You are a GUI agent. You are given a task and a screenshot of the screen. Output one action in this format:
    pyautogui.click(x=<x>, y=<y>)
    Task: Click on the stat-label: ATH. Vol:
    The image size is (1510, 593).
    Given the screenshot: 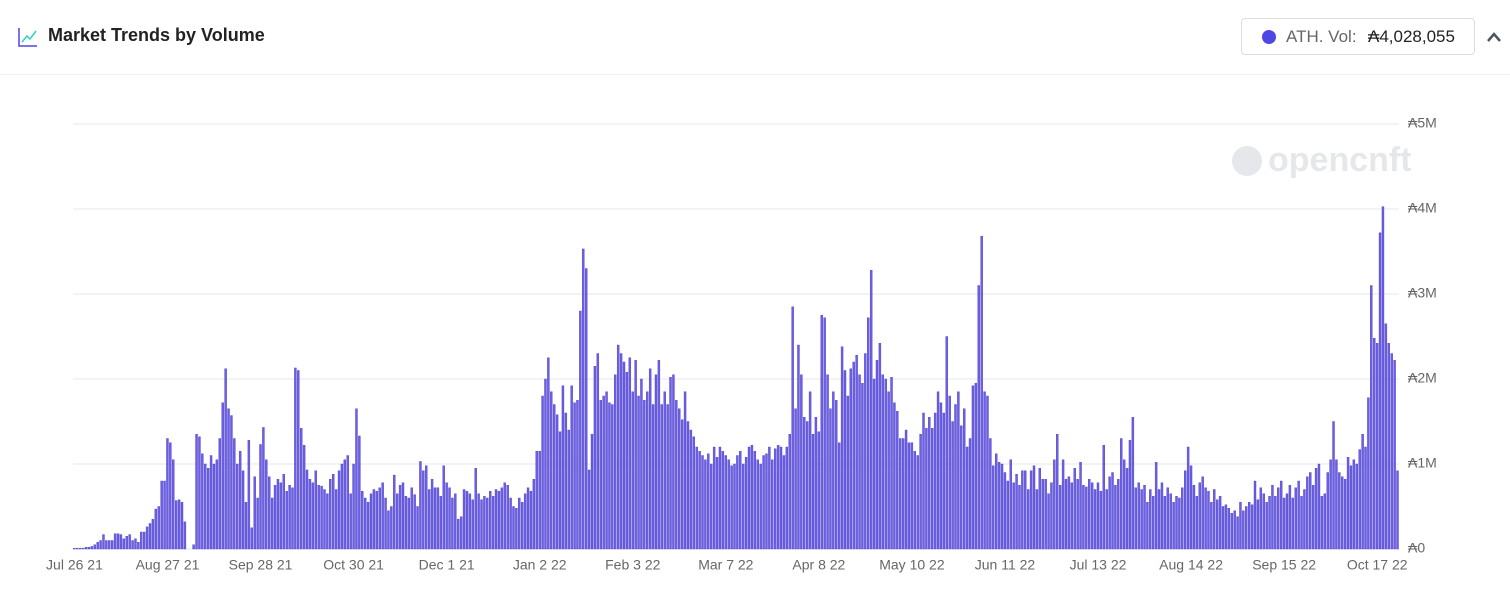 What is the action you would take?
    pyautogui.click(x=1321, y=36)
    